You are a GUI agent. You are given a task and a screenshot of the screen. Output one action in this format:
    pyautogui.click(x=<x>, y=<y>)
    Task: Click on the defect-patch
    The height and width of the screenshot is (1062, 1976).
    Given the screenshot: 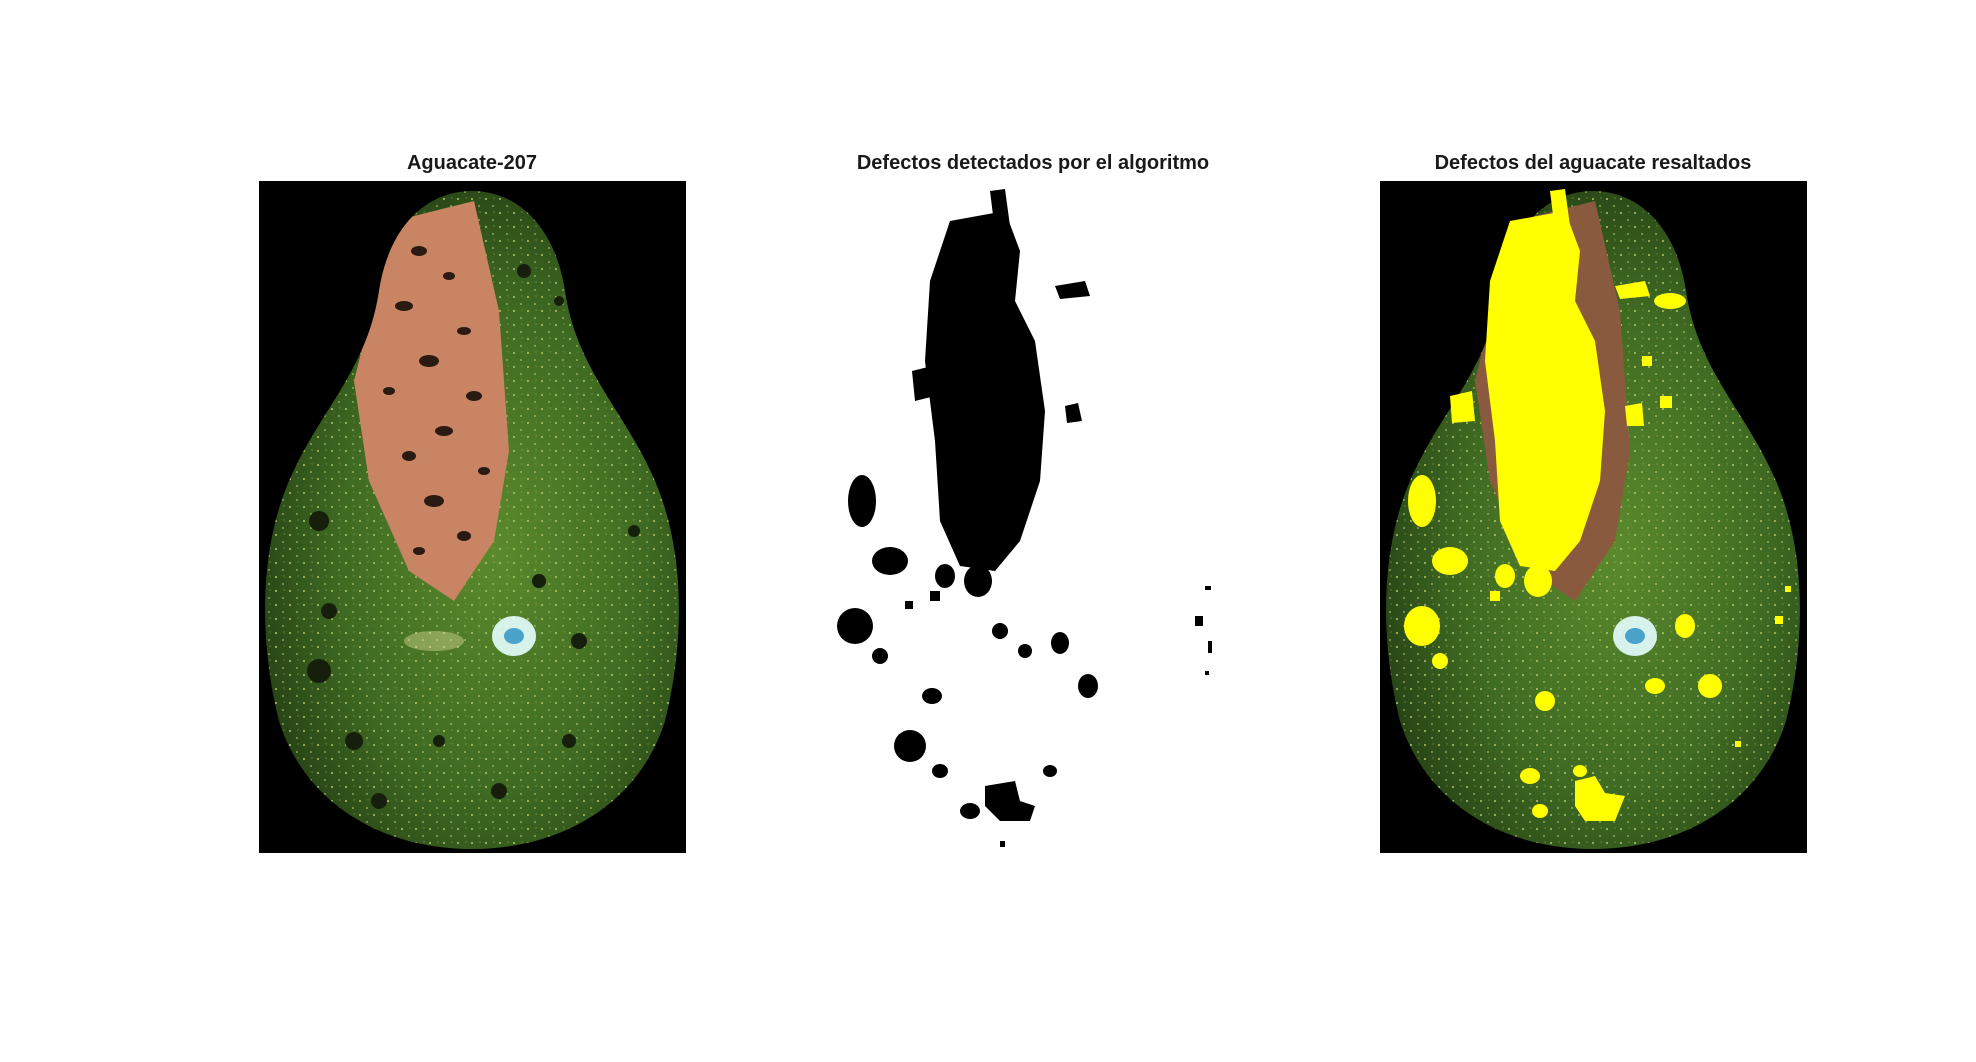 What is the action you would take?
    pyautogui.click(x=431, y=401)
    